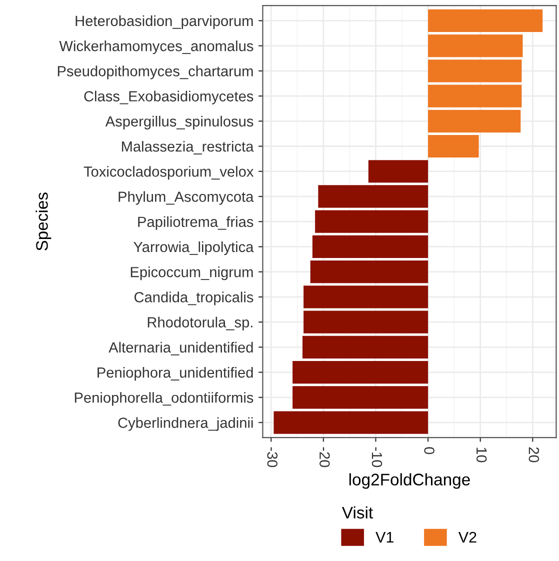 The image size is (559, 561). Describe the element at coordinates (429, 450) in the screenshot. I see `x-tick-label: 0` at that location.